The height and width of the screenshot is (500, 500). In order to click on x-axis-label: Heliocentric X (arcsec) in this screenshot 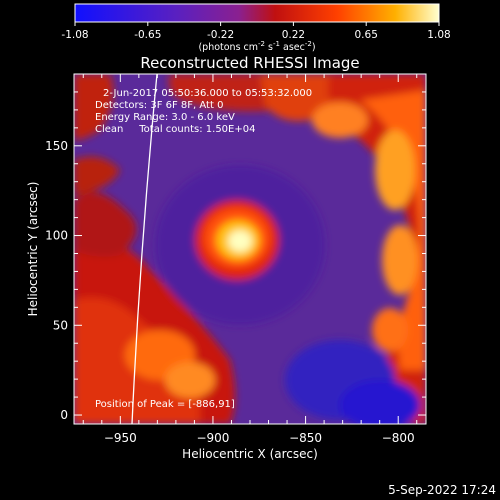, I will do `click(250, 454)`.